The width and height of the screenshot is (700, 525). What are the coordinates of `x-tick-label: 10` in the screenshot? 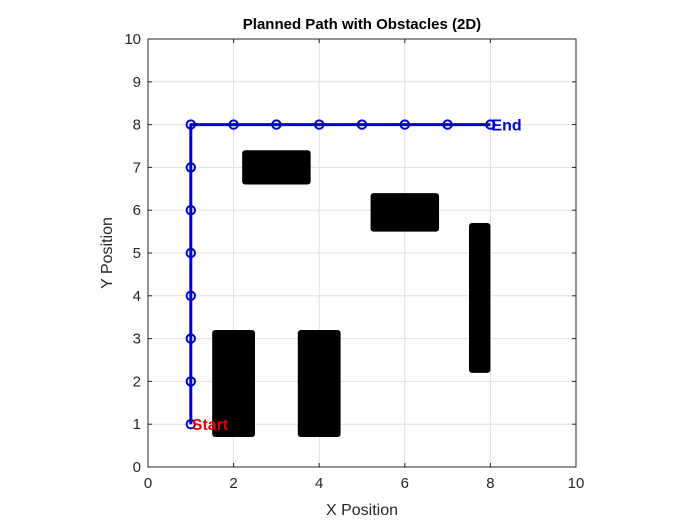 It's located at (576, 483).